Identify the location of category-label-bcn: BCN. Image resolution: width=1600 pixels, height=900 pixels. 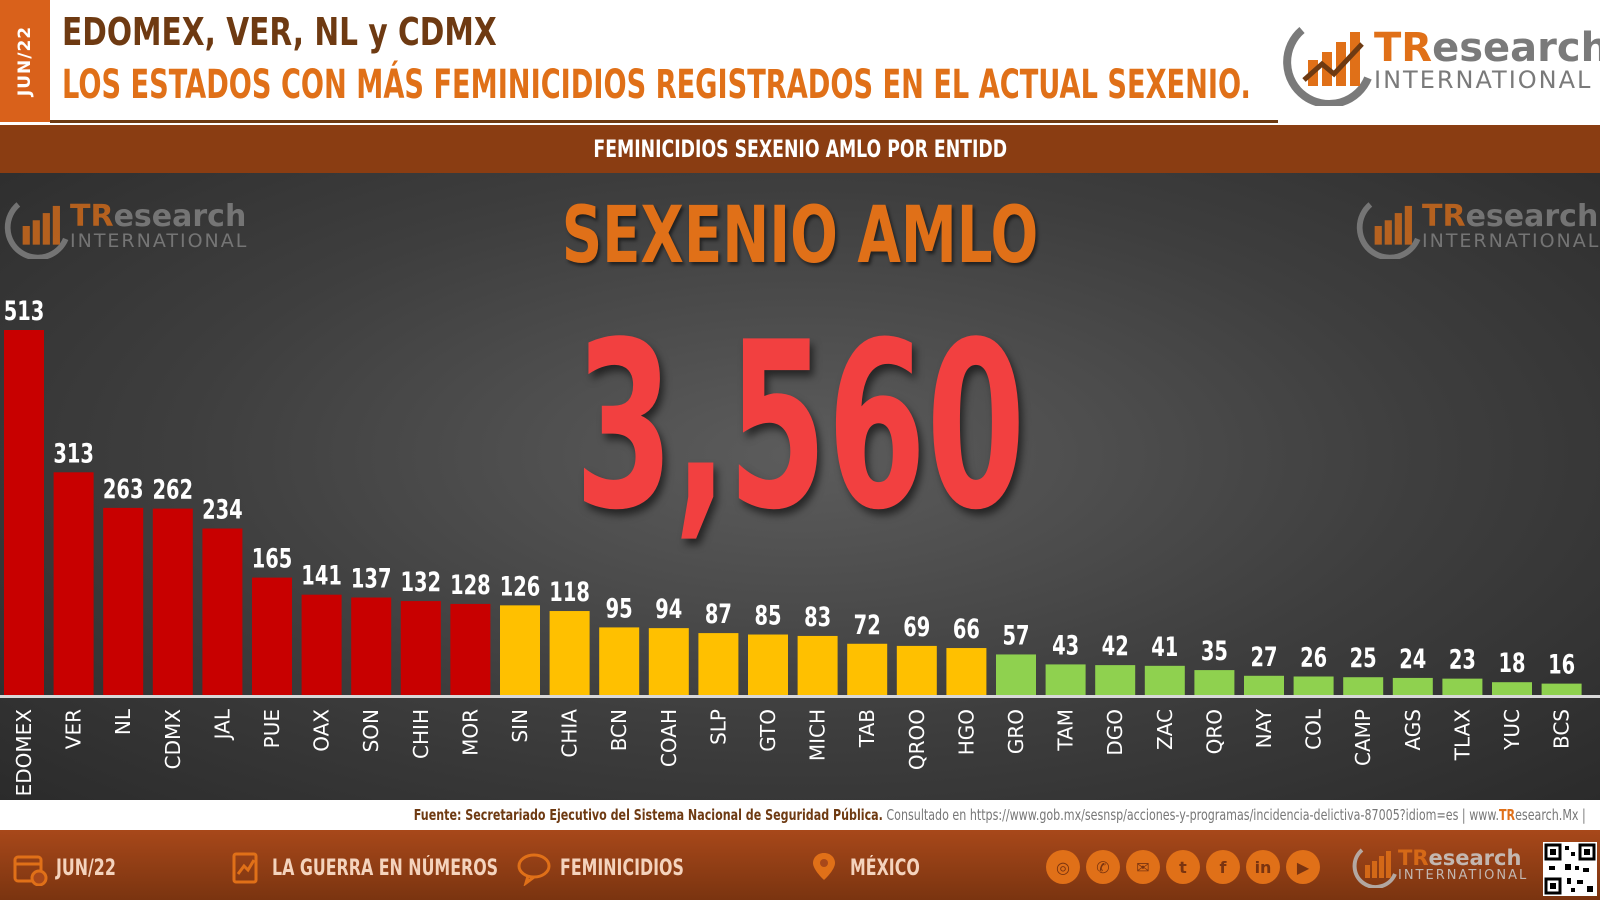
(619, 730).